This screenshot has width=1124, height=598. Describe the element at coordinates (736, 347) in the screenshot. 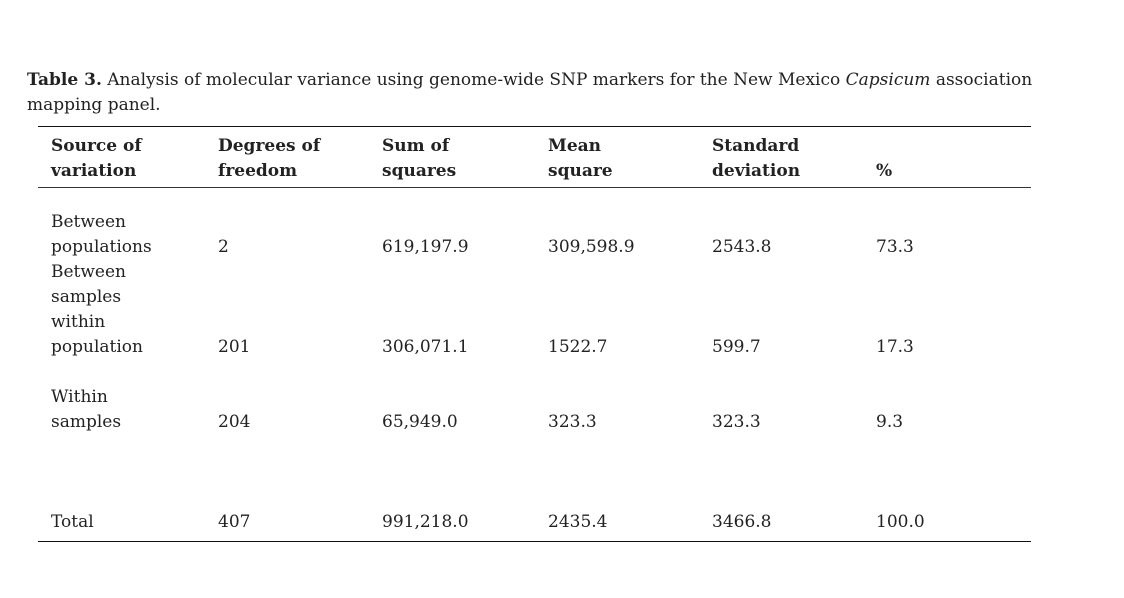

I see `row2-sd: 599.7` at that location.